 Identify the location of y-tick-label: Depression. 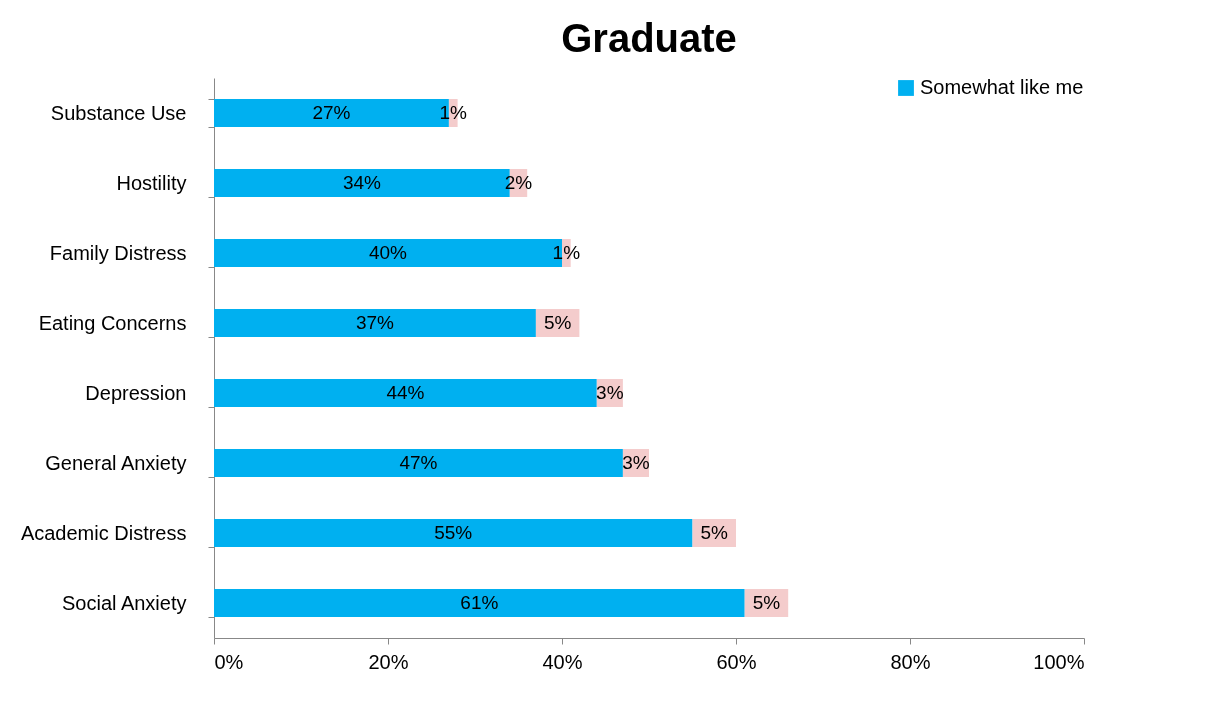
(136, 392).